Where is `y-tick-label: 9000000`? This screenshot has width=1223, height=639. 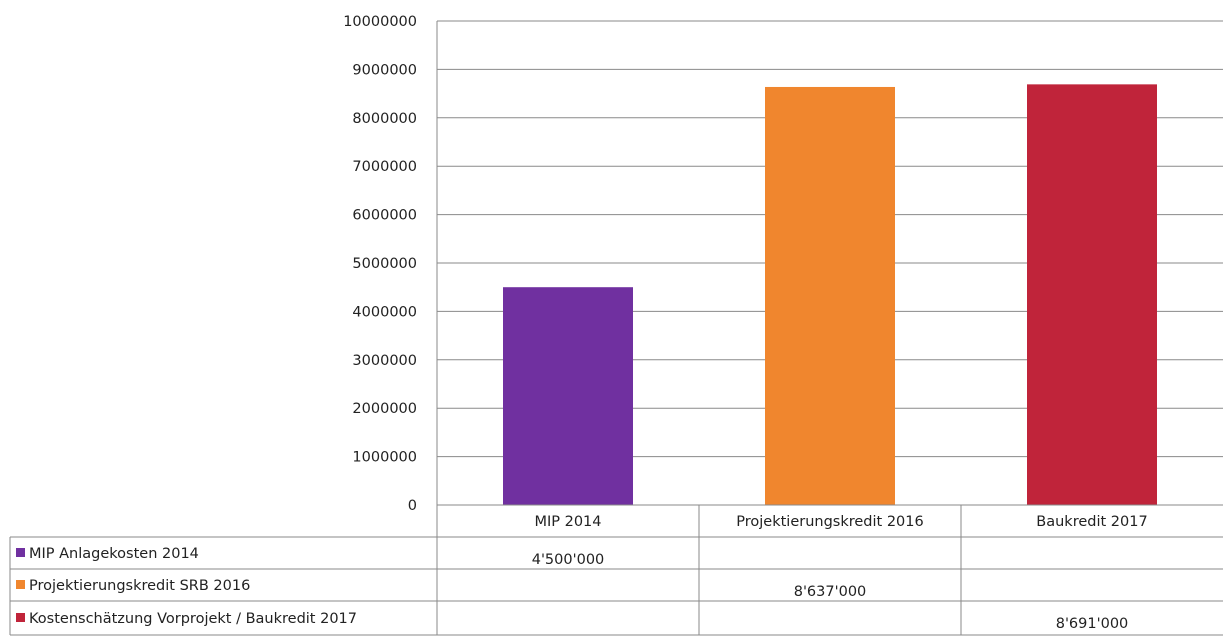
y-tick-label: 9000000 is located at coordinates (384, 70).